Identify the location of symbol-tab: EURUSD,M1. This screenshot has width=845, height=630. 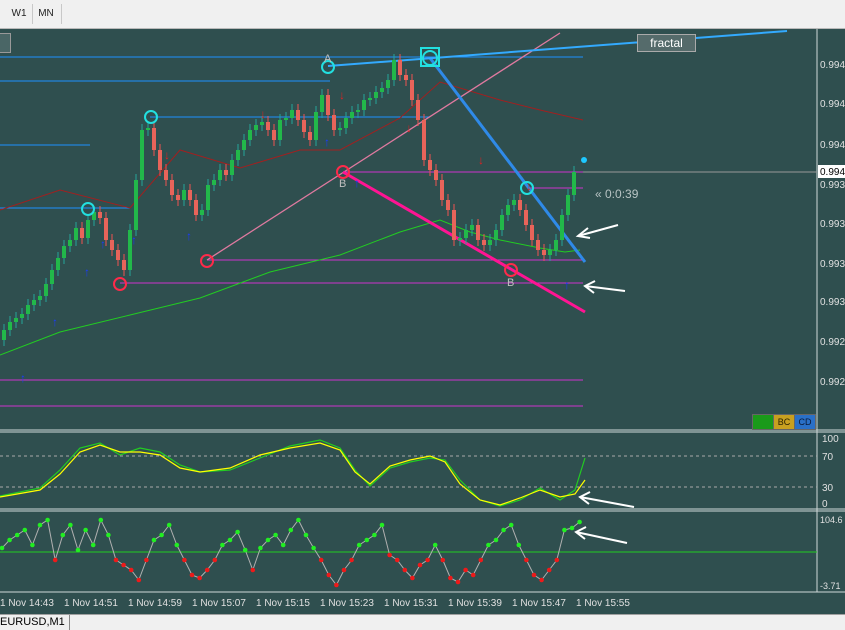
(35, 622).